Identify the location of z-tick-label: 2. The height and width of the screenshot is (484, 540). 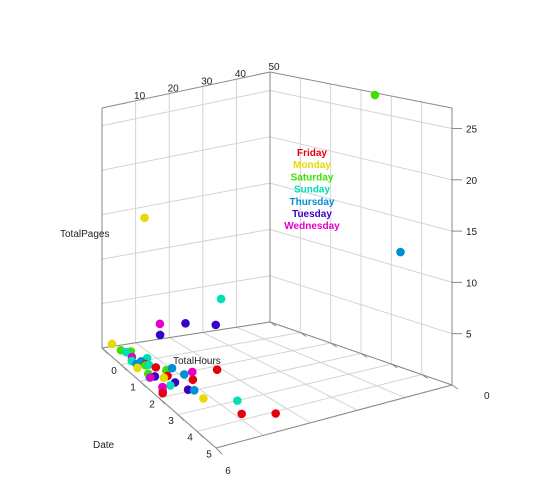
(152, 404).